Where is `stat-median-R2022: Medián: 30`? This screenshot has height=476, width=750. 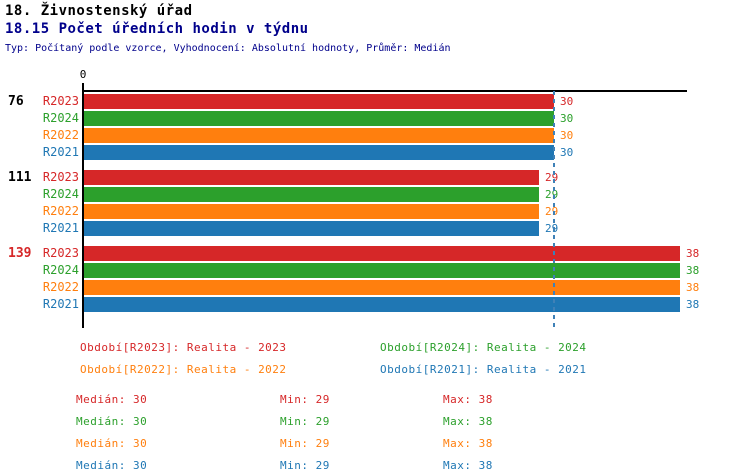
stat-median-R2022: Medián: 30 is located at coordinates (112, 443).